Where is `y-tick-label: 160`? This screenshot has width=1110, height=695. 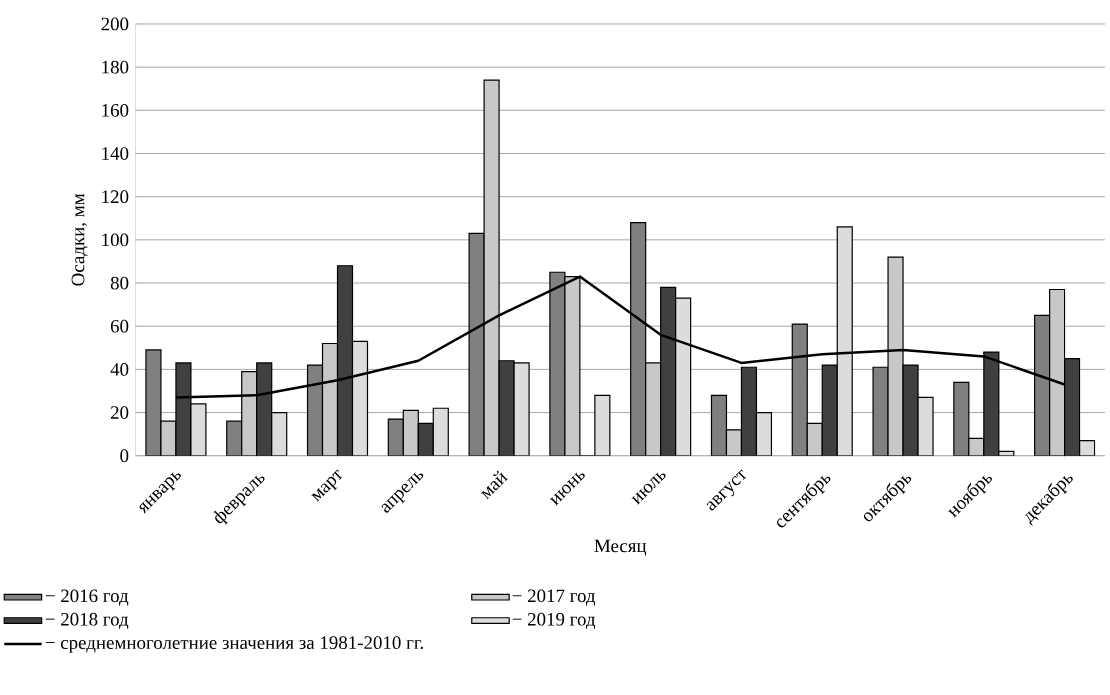
y-tick-label: 160 is located at coordinates (115, 110).